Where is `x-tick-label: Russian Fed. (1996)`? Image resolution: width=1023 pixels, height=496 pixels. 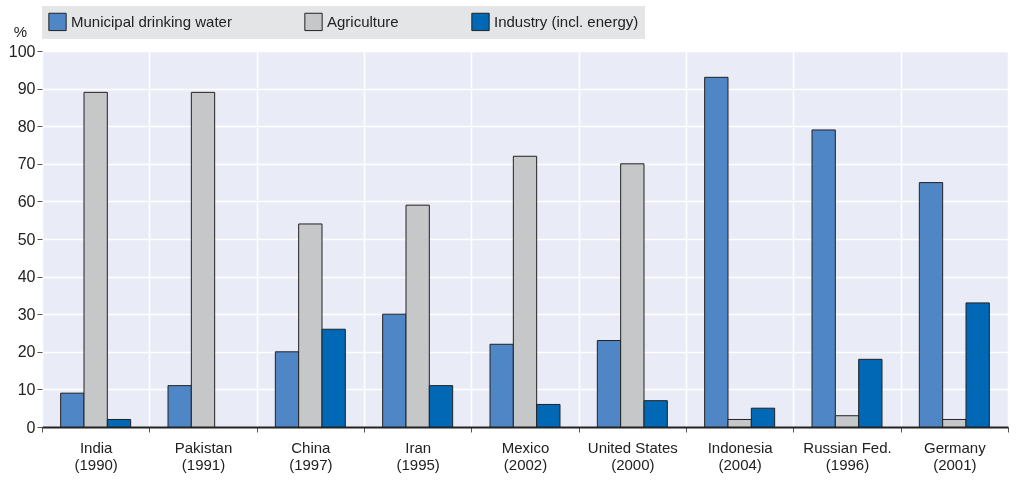 x-tick-label: Russian Fed. (1996) is located at coordinates (847, 455).